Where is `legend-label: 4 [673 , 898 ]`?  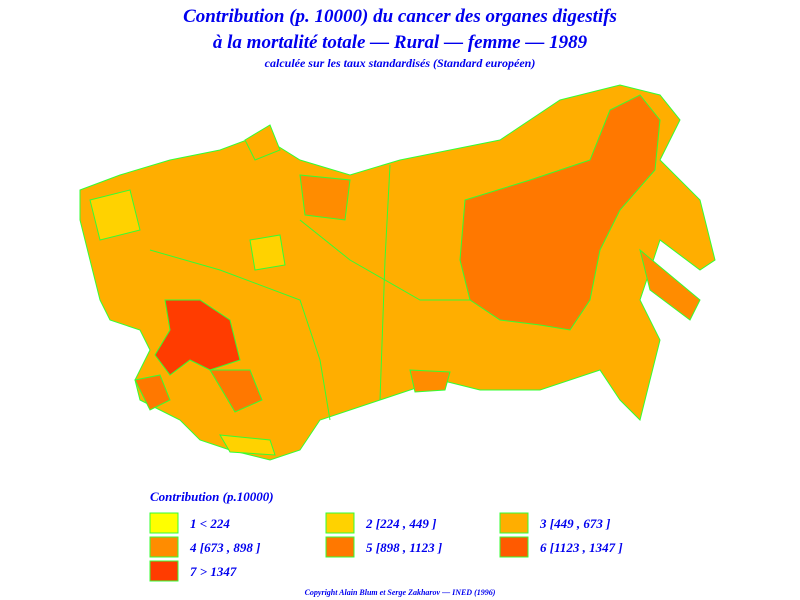
legend-label: 4 [673 , 898 ] is located at coordinates (224, 547).